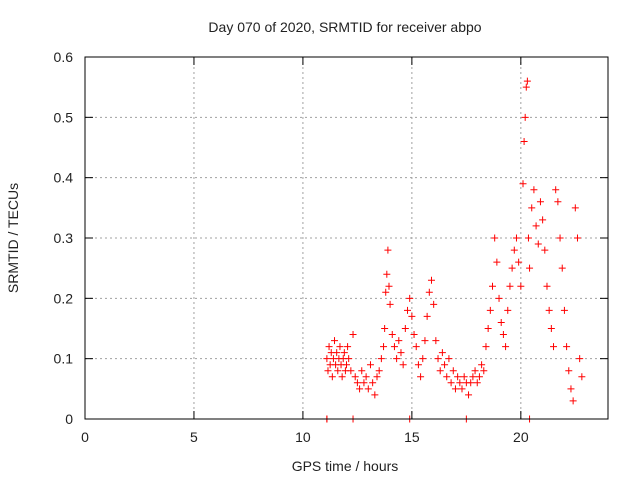 The width and height of the screenshot is (640, 480). I want to click on y-tick-label: 0.6, so click(64, 57).